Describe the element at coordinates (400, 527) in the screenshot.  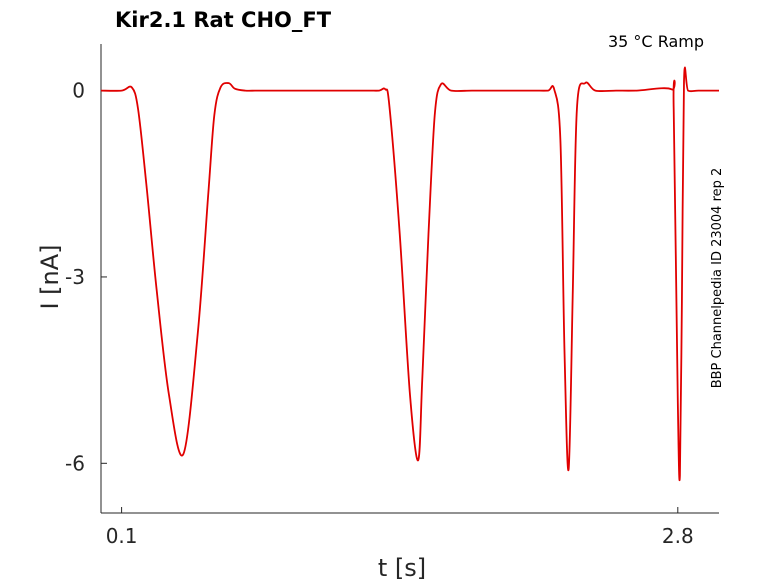
I see `x-ticks: 0.1 2.8` at that location.